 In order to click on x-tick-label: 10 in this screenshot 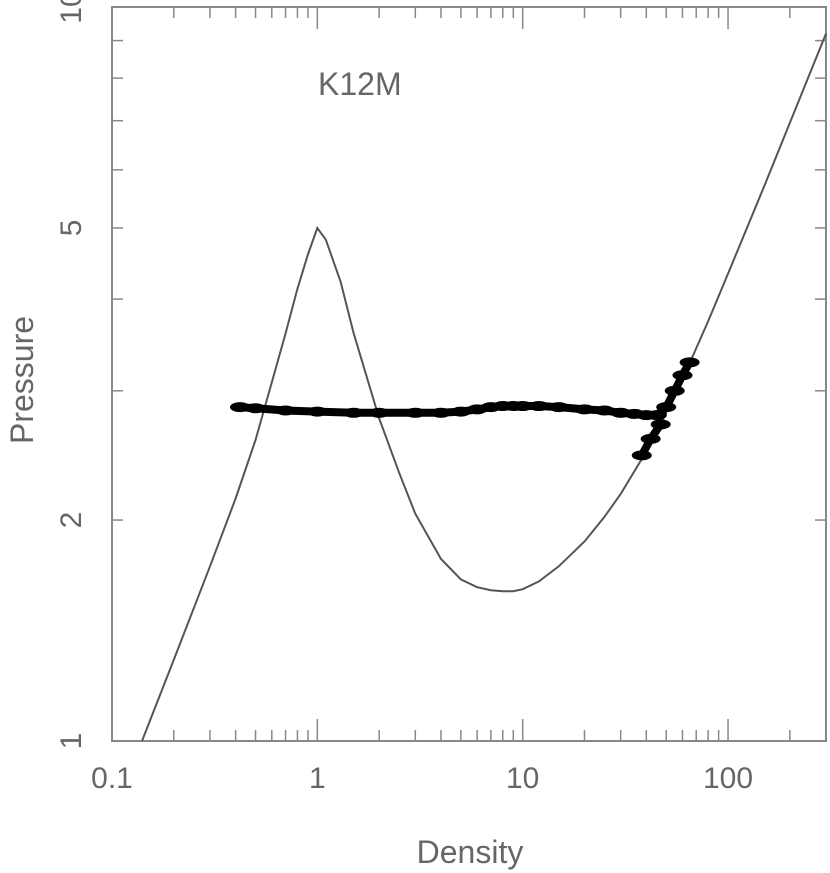, I will do `click(522, 778)`.